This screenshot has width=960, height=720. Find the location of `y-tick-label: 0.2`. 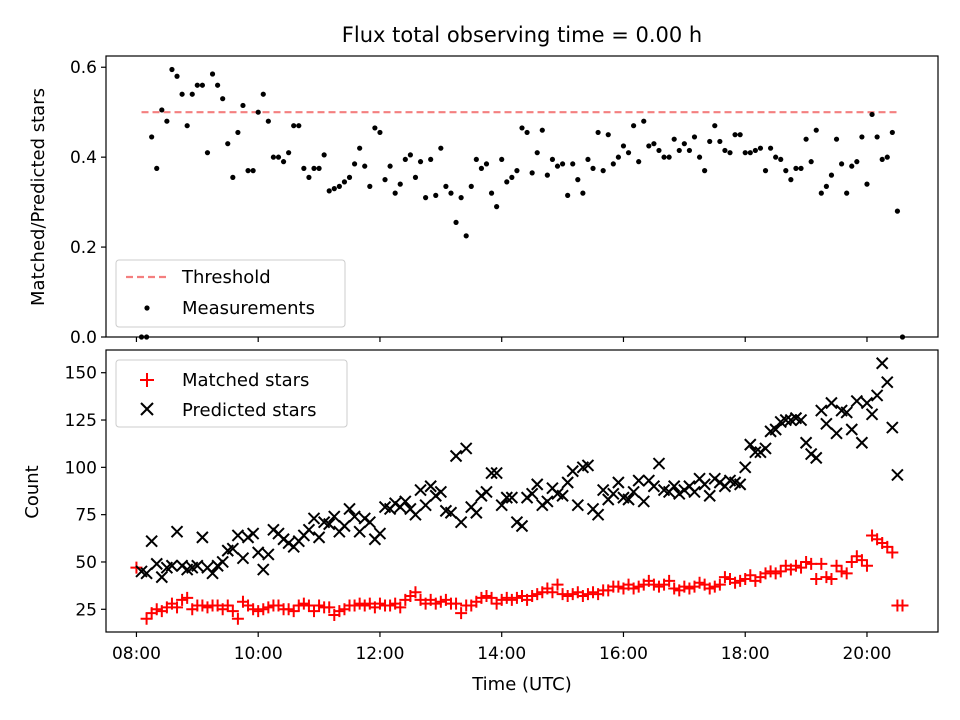

y-tick-label: 0.2 is located at coordinates (83, 248).